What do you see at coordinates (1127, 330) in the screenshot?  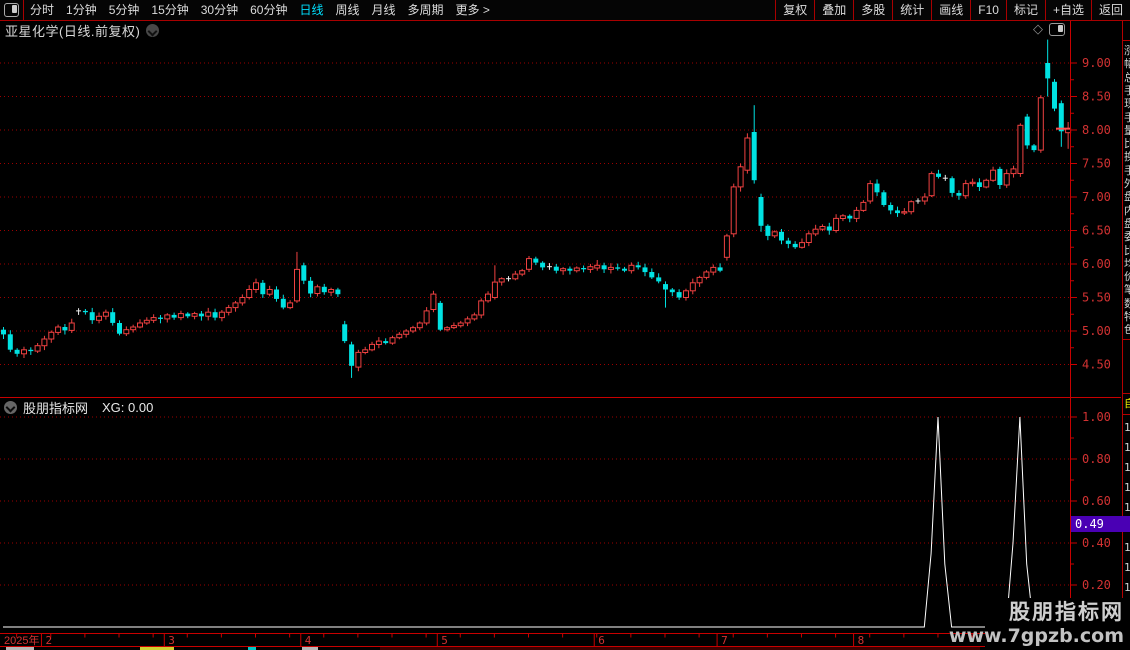 I see `clipped-char: 色` at bounding box center [1127, 330].